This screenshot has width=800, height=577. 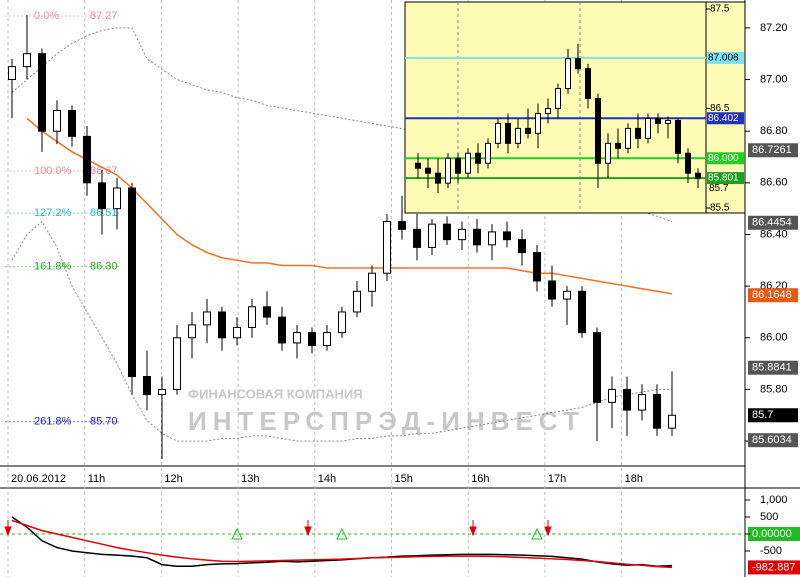 What do you see at coordinates (557, 479) in the screenshot?
I see `x-tick-label: 17h` at bounding box center [557, 479].